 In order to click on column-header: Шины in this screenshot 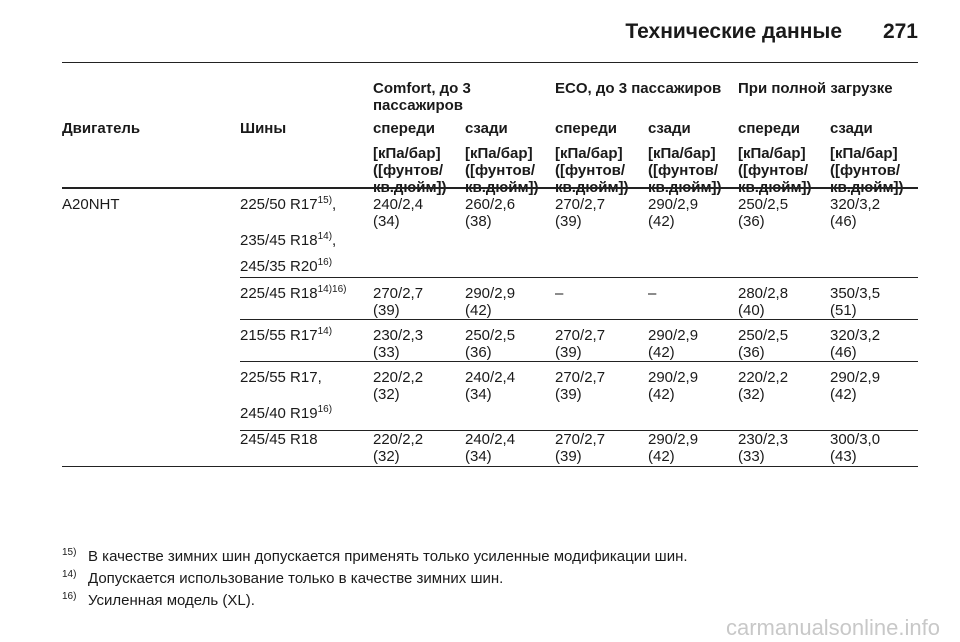, I will do `click(263, 128)`.